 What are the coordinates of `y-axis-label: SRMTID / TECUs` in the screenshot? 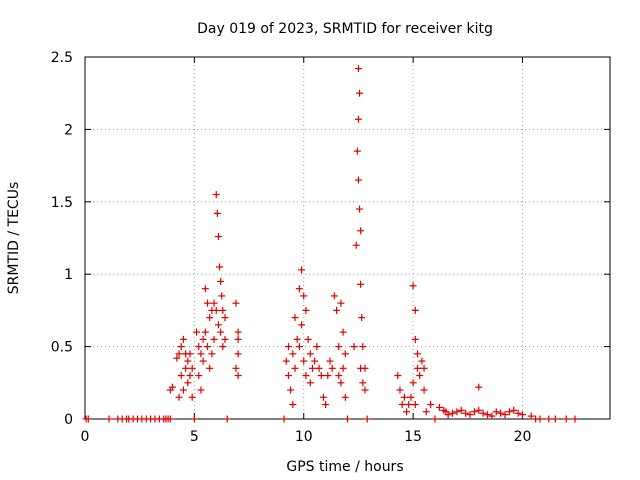 It's located at (14, 238).